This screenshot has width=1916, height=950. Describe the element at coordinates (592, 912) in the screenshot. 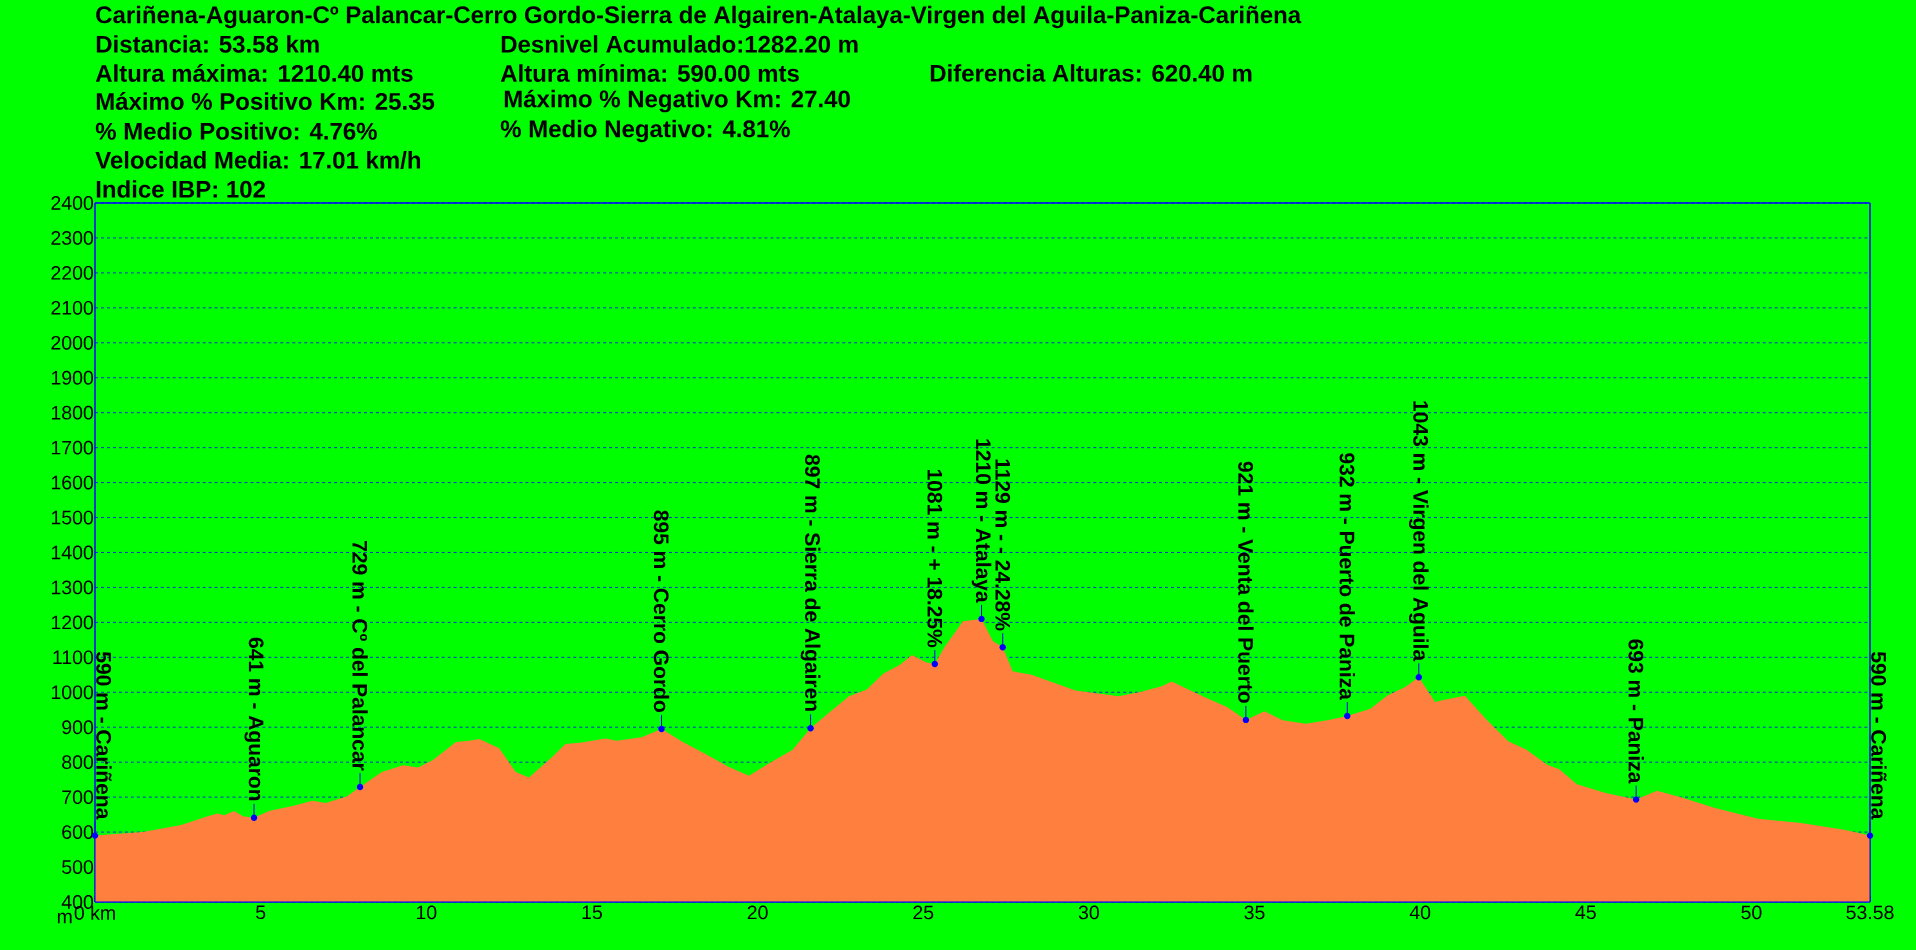

I see `x-tick-label: 15` at that location.